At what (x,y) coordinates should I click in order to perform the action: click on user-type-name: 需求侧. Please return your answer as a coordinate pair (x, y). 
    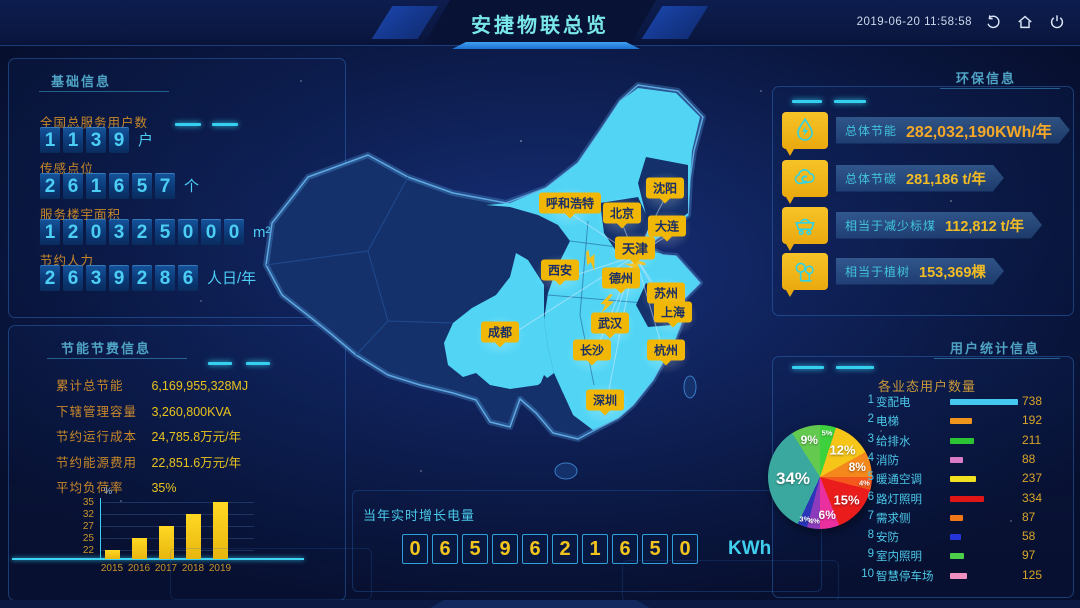
    Looking at the image, I should click on (893, 518).